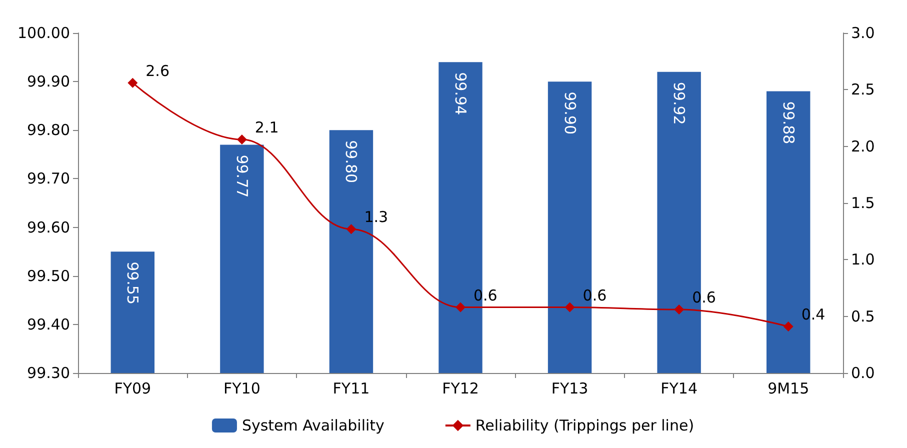 This screenshot has width=907, height=448. I want to click on y-tick-label: 99.70, so click(48, 179).